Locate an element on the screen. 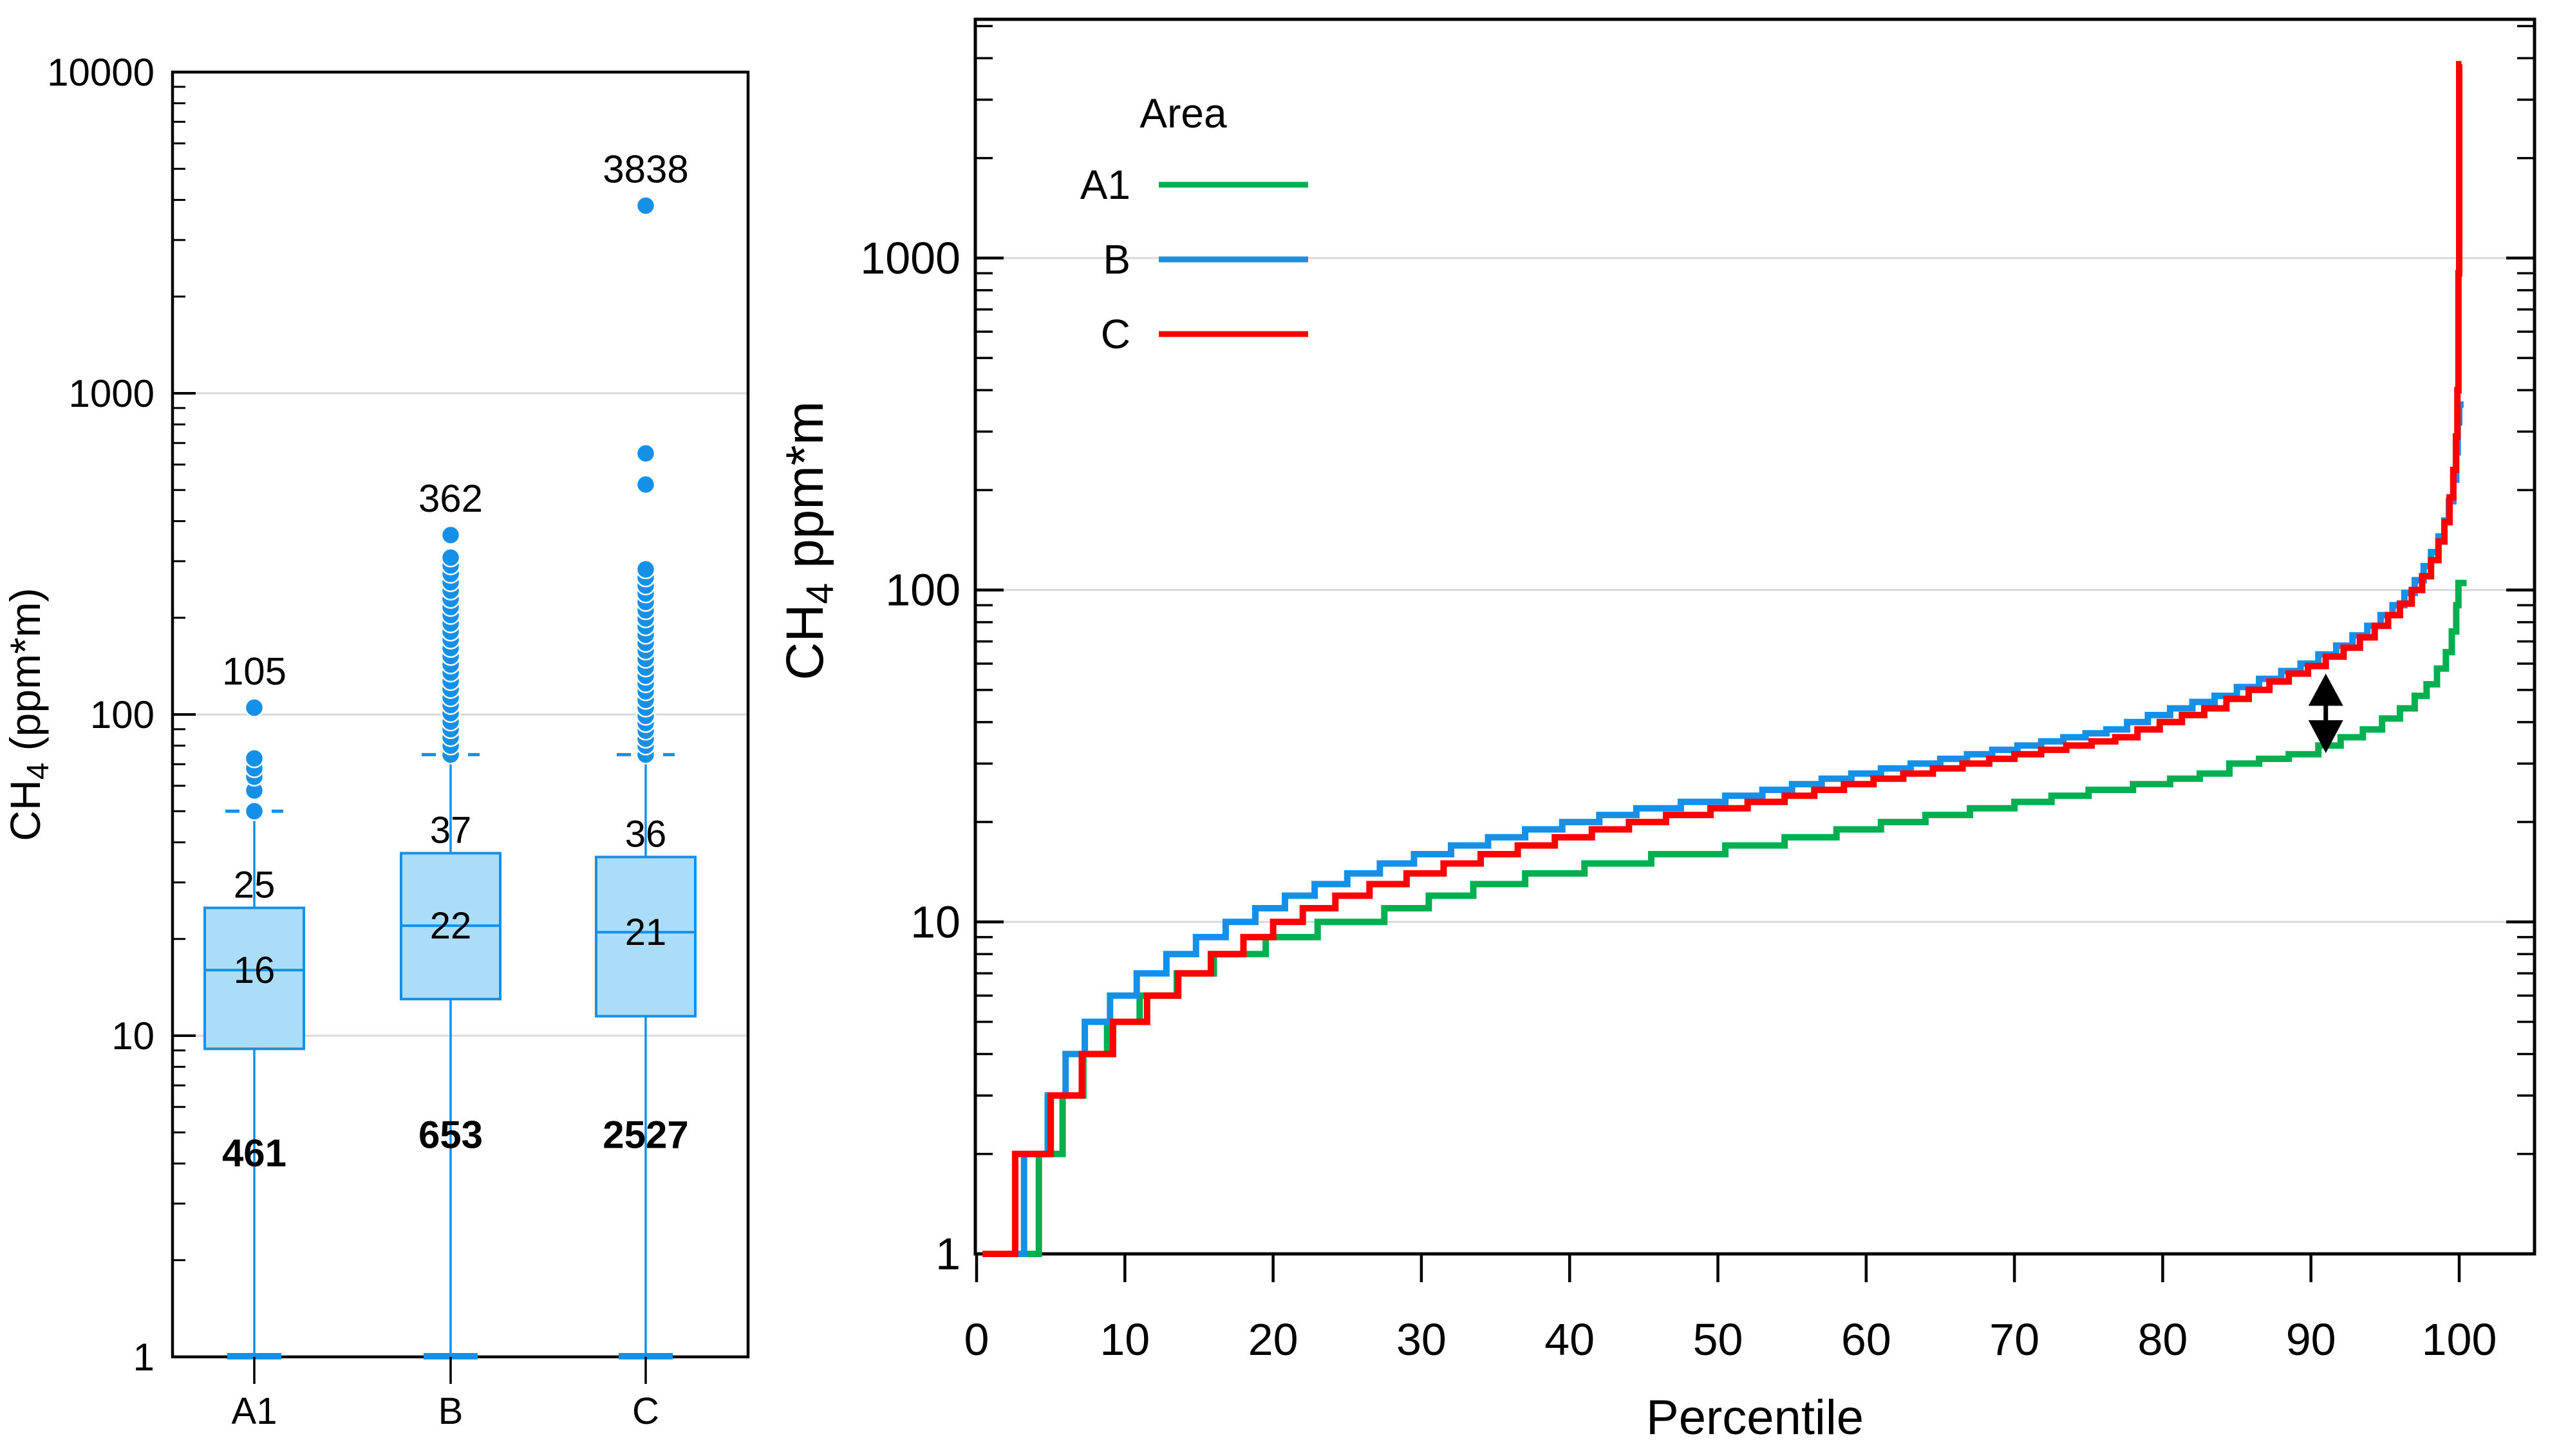 The image size is (2559, 1456). left-ytick-label: 1000 is located at coordinates (112, 393).